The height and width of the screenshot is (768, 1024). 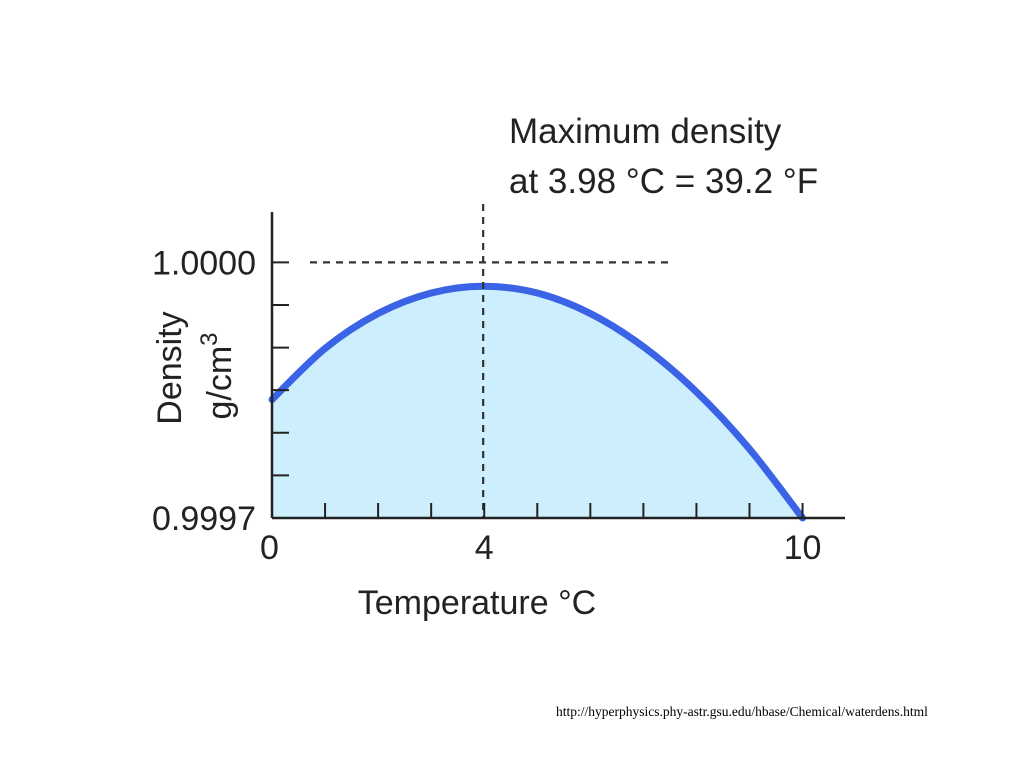 I want to click on x-axis-title: Temperature °C, so click(x=477, y=603).